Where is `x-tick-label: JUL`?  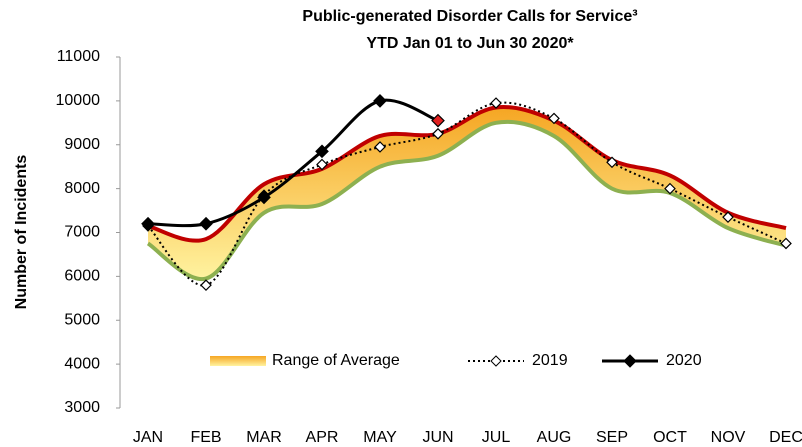 x-tick-label: JUL is located at coordinates (496, 437).